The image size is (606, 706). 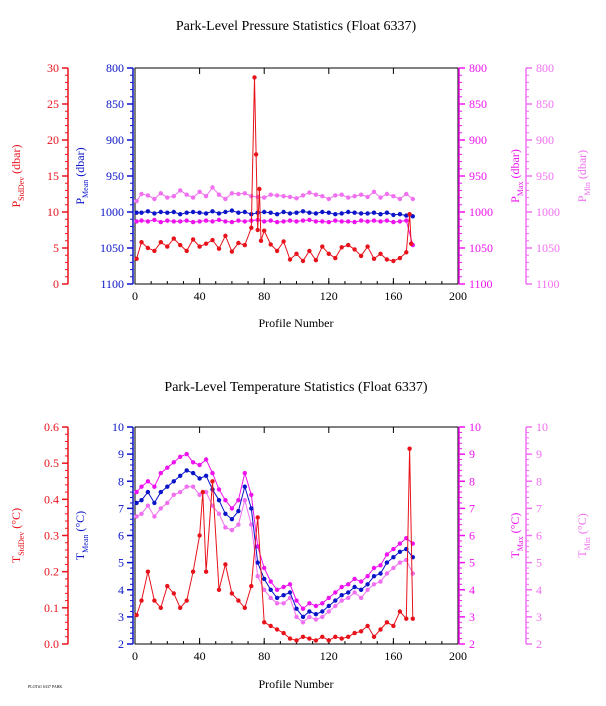 What do you see at coordinates (472, 508) in the screenshot?
I see `temperature-max-y-tick-label: 7` at bounding box center [472, 508].